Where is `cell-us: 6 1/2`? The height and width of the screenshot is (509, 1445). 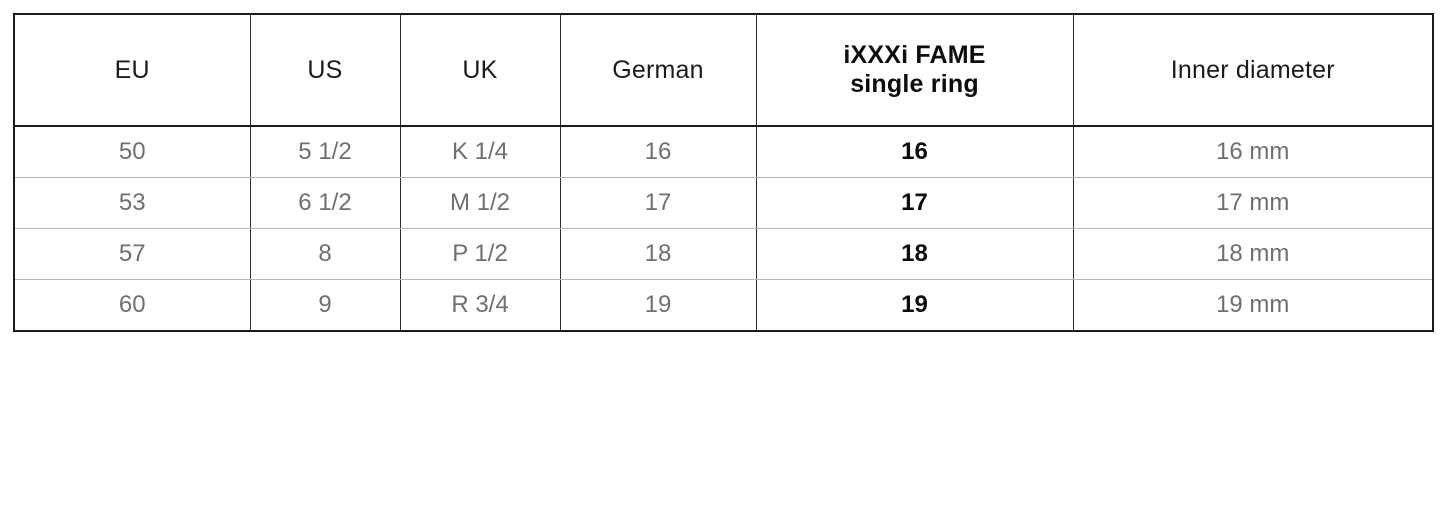
cell-us: 6 1/2 is located at coordinates (325, 203).